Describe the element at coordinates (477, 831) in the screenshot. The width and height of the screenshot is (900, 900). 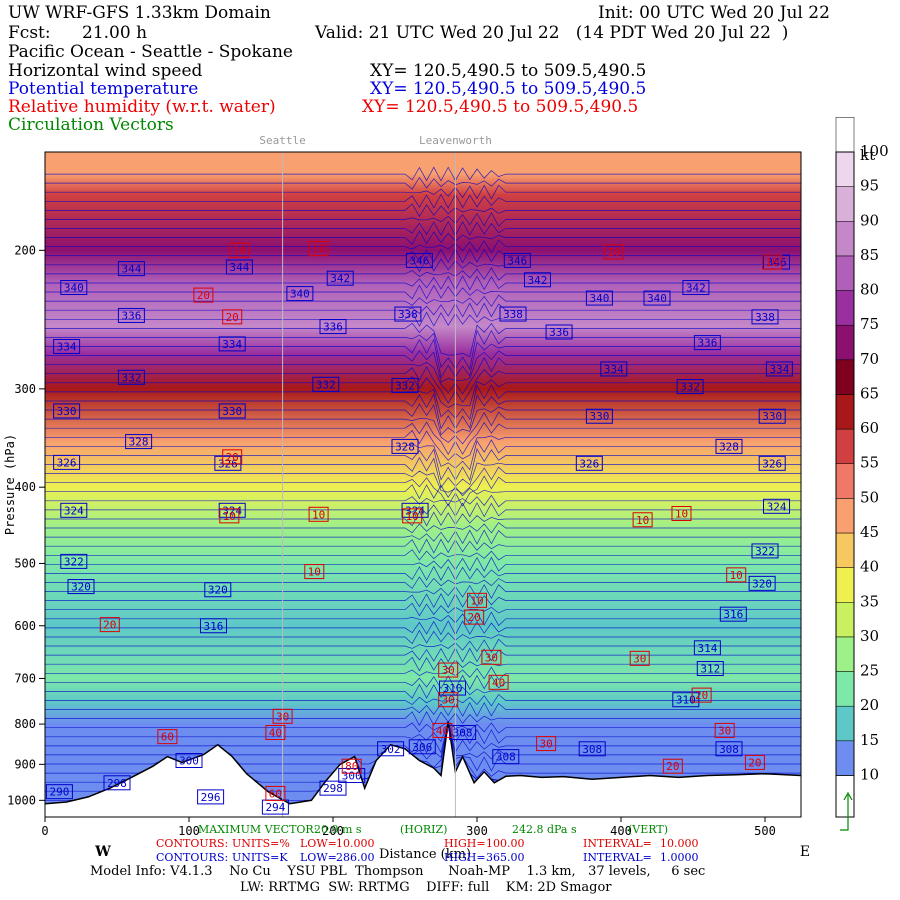
I see `x-tick-label: 300` at that location.